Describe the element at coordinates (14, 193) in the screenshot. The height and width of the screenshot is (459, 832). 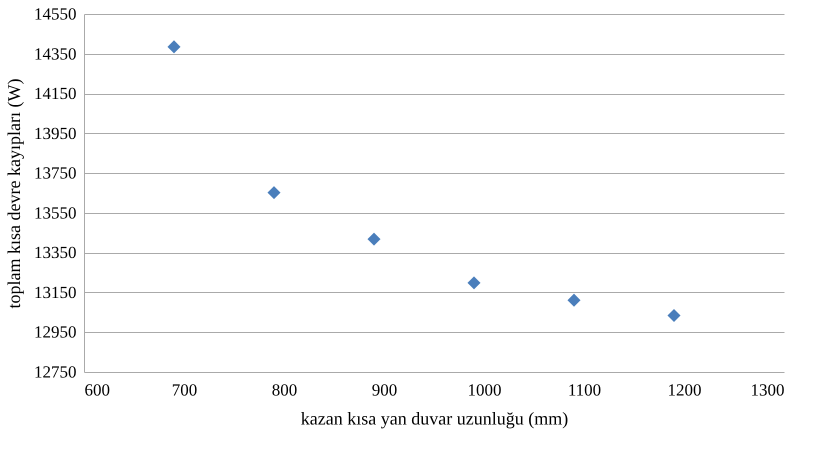
I see `y-axis-title: toplam kısa devre kayıpları (W)` at that location.